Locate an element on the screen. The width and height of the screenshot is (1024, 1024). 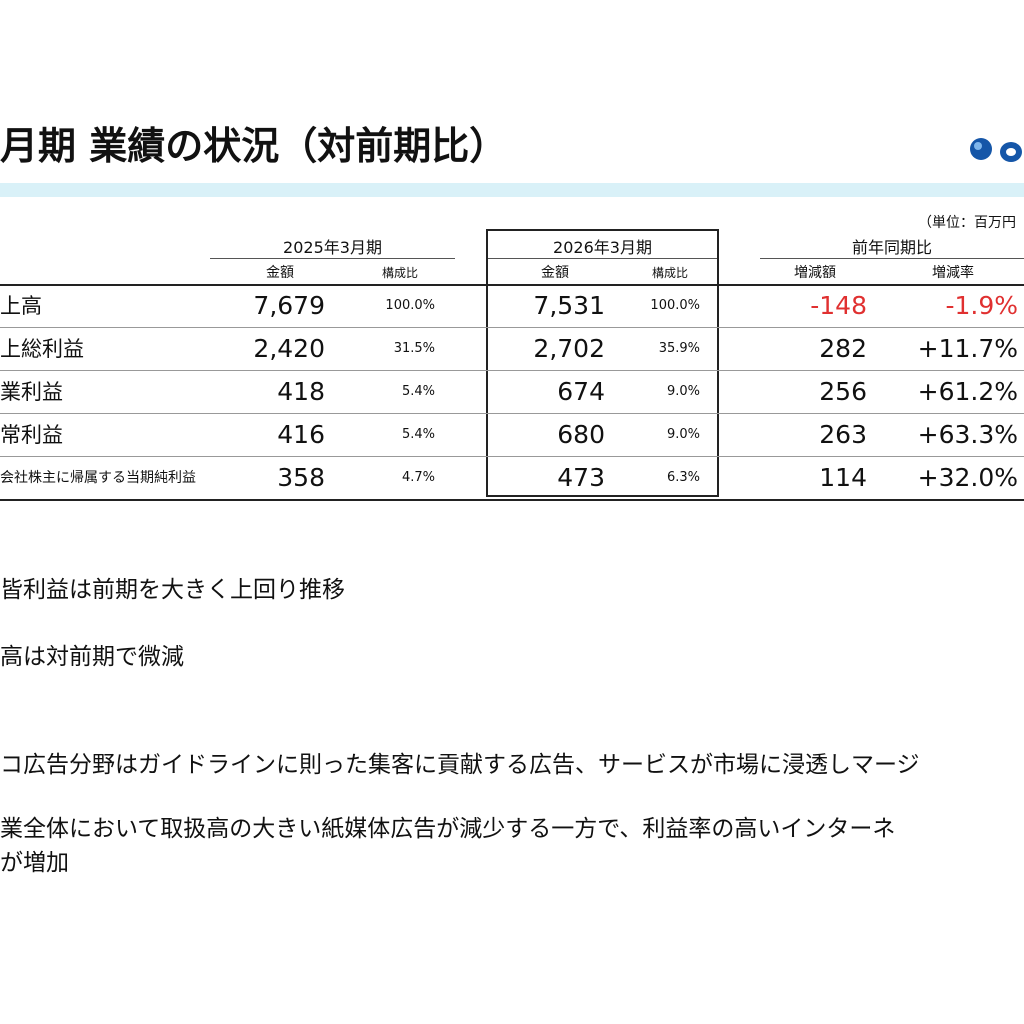
fy2025-amount: 2,420 is located at coordinates (289, 348).